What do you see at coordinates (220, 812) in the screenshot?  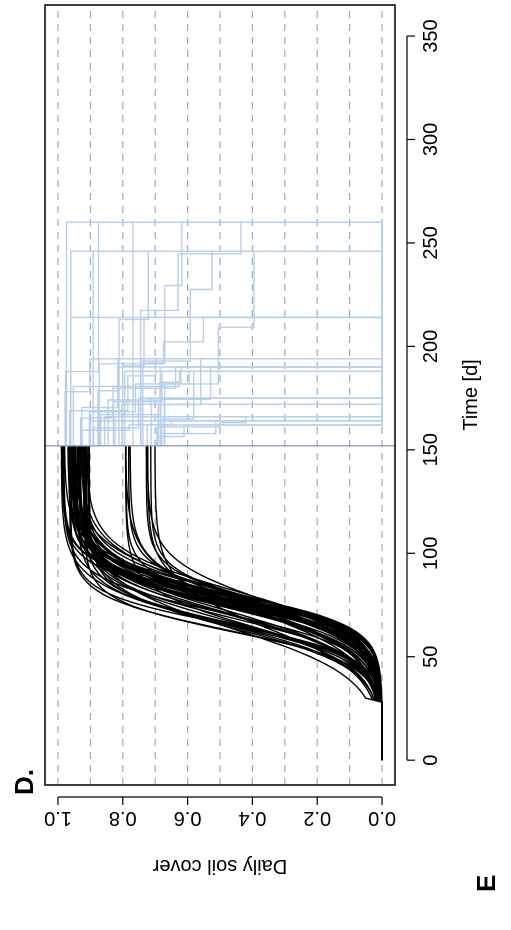 I see `y-axis: 0.0 0.2 0.4 0.6 0.8 1.0` at bounding box center [220, 812].